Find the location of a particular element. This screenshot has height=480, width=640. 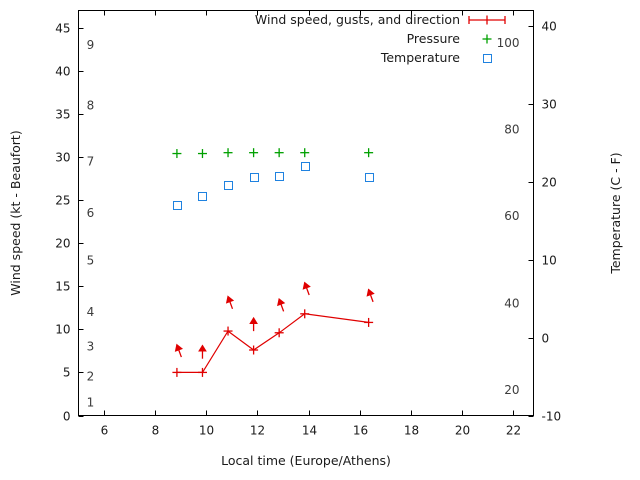

y-tick-label: 25 is located at coordinates (62, 201).